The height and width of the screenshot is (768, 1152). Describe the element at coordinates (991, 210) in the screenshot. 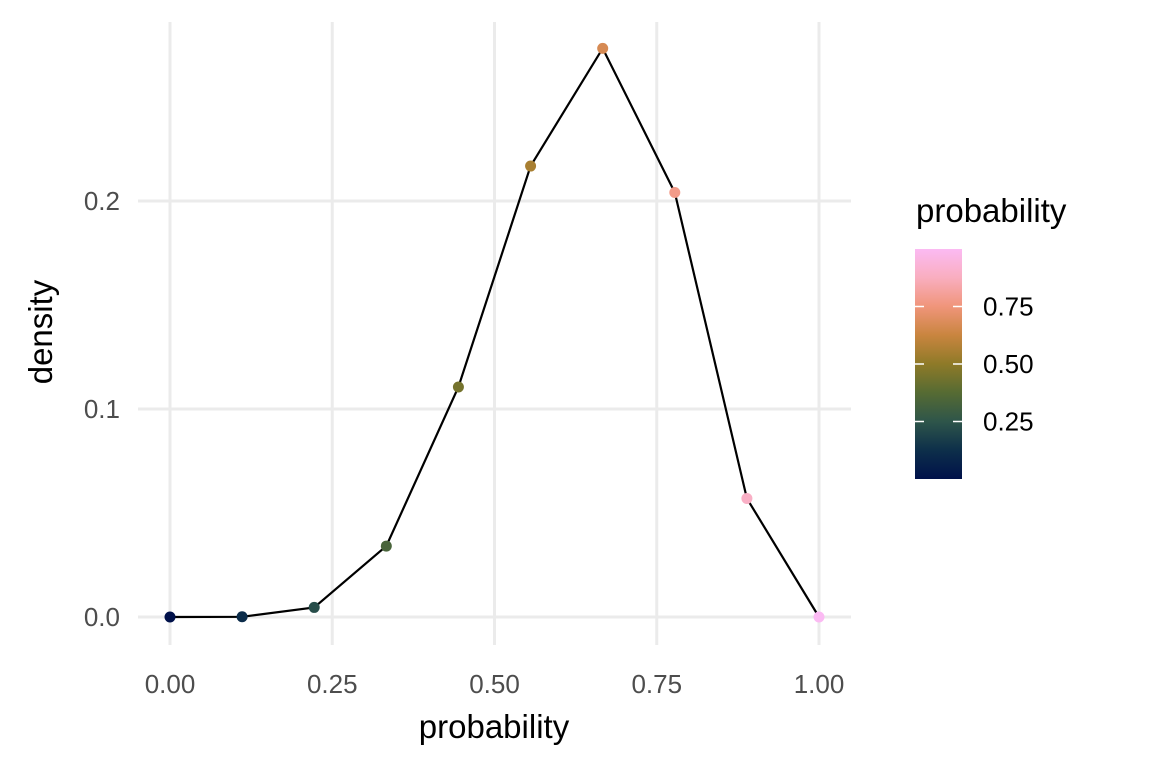

I see `legend-title: probability` at that location.